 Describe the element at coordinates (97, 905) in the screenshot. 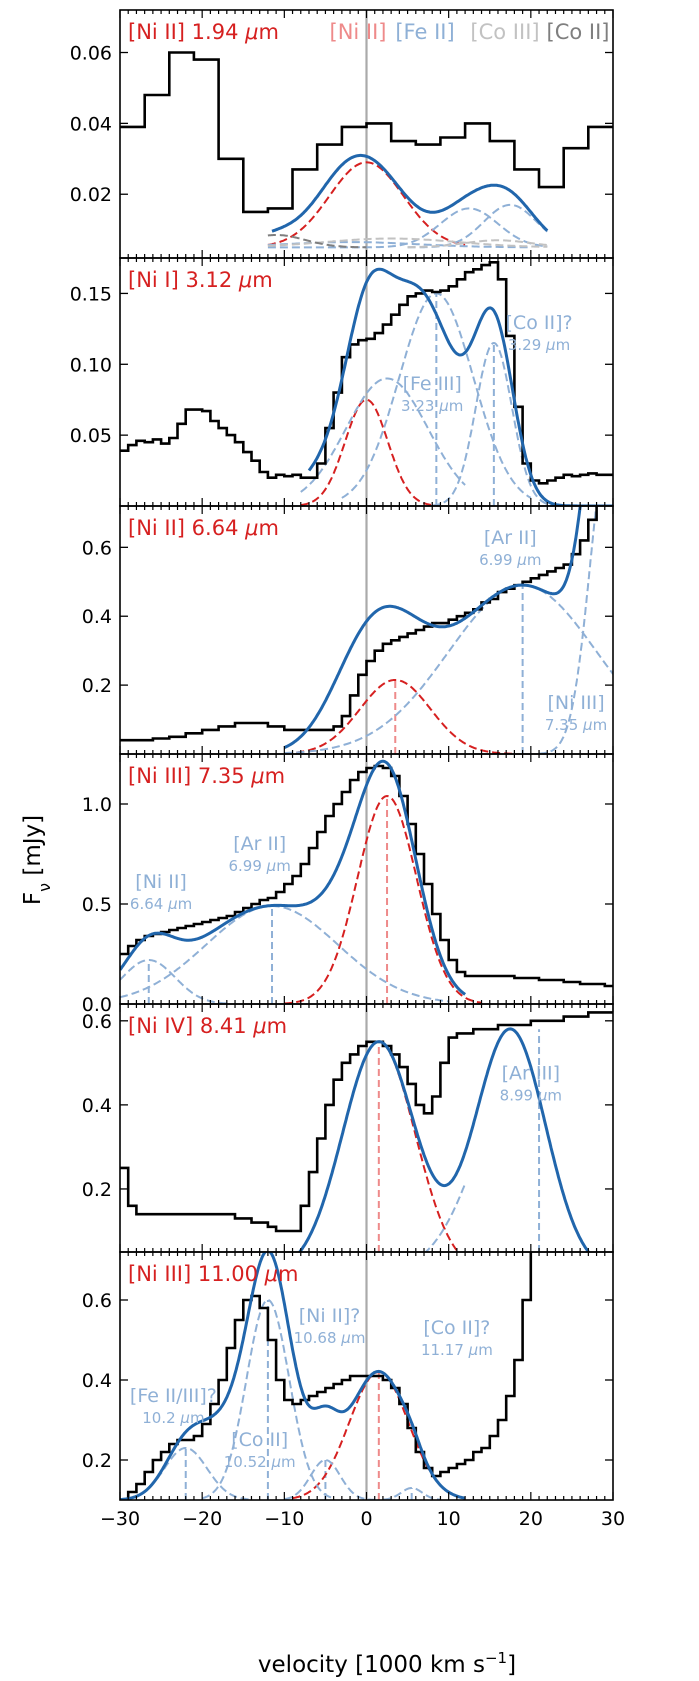

I see `y-tick-label: 0.5` at that location.